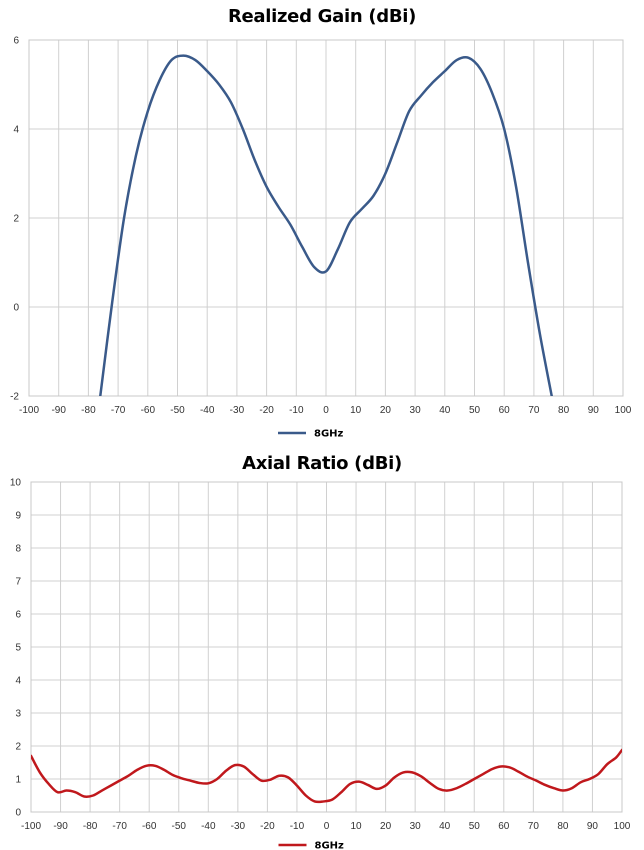 The height and width of the screenshot is (850, 644). I want to click on y-tick-label: 8, so click(18, 549).